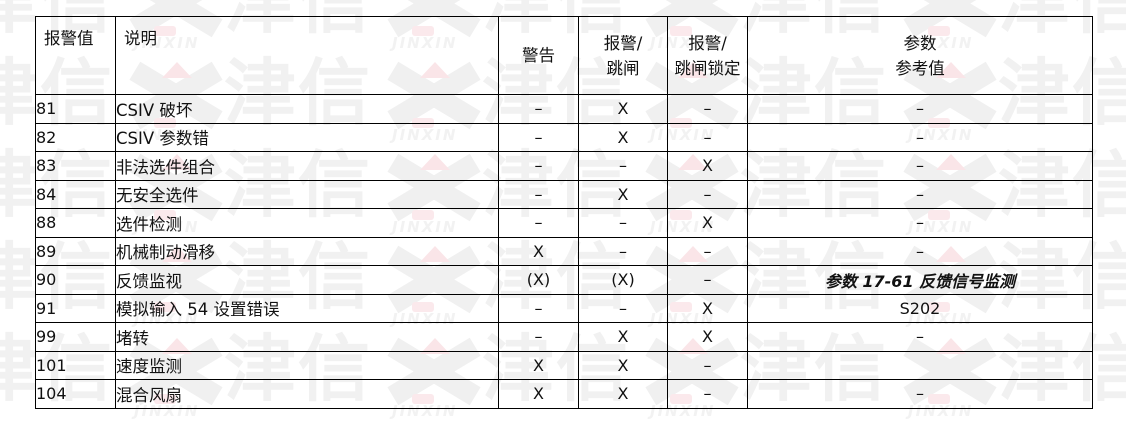 Image resolution: width=1126 pixels, height=421 pixels. I want to click on cell-description: 堵转, so click(307, 337).